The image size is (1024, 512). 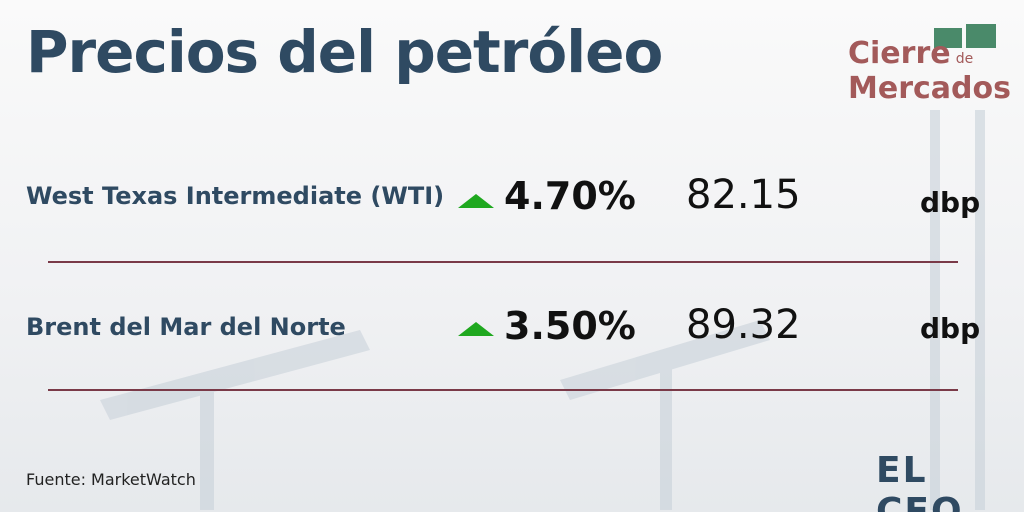 What do you see at coordinates (344, 52) in the screenshot?
I see `title: Precios del petróleo` at bounding box center [344, 52].